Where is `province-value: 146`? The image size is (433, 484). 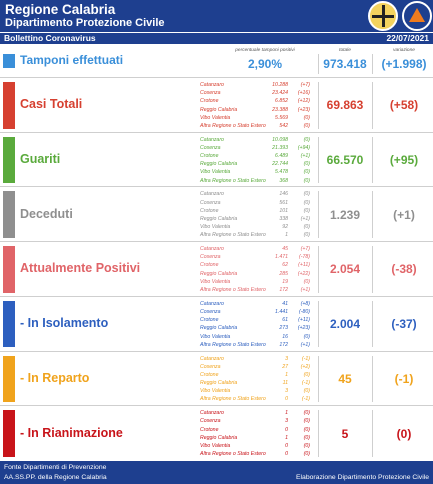 province-value: 146 is located at coordinates (283, 194).